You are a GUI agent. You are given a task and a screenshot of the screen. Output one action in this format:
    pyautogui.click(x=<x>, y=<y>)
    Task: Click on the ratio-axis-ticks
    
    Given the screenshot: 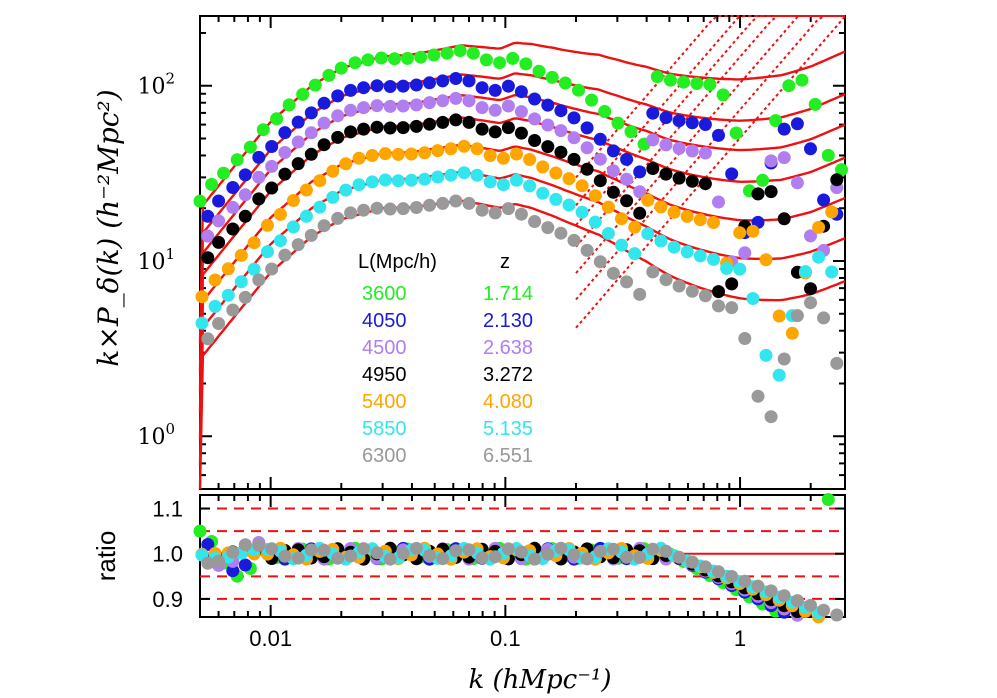 What is the action you would take?
    pyautogui.click(x=522, y=556)
    